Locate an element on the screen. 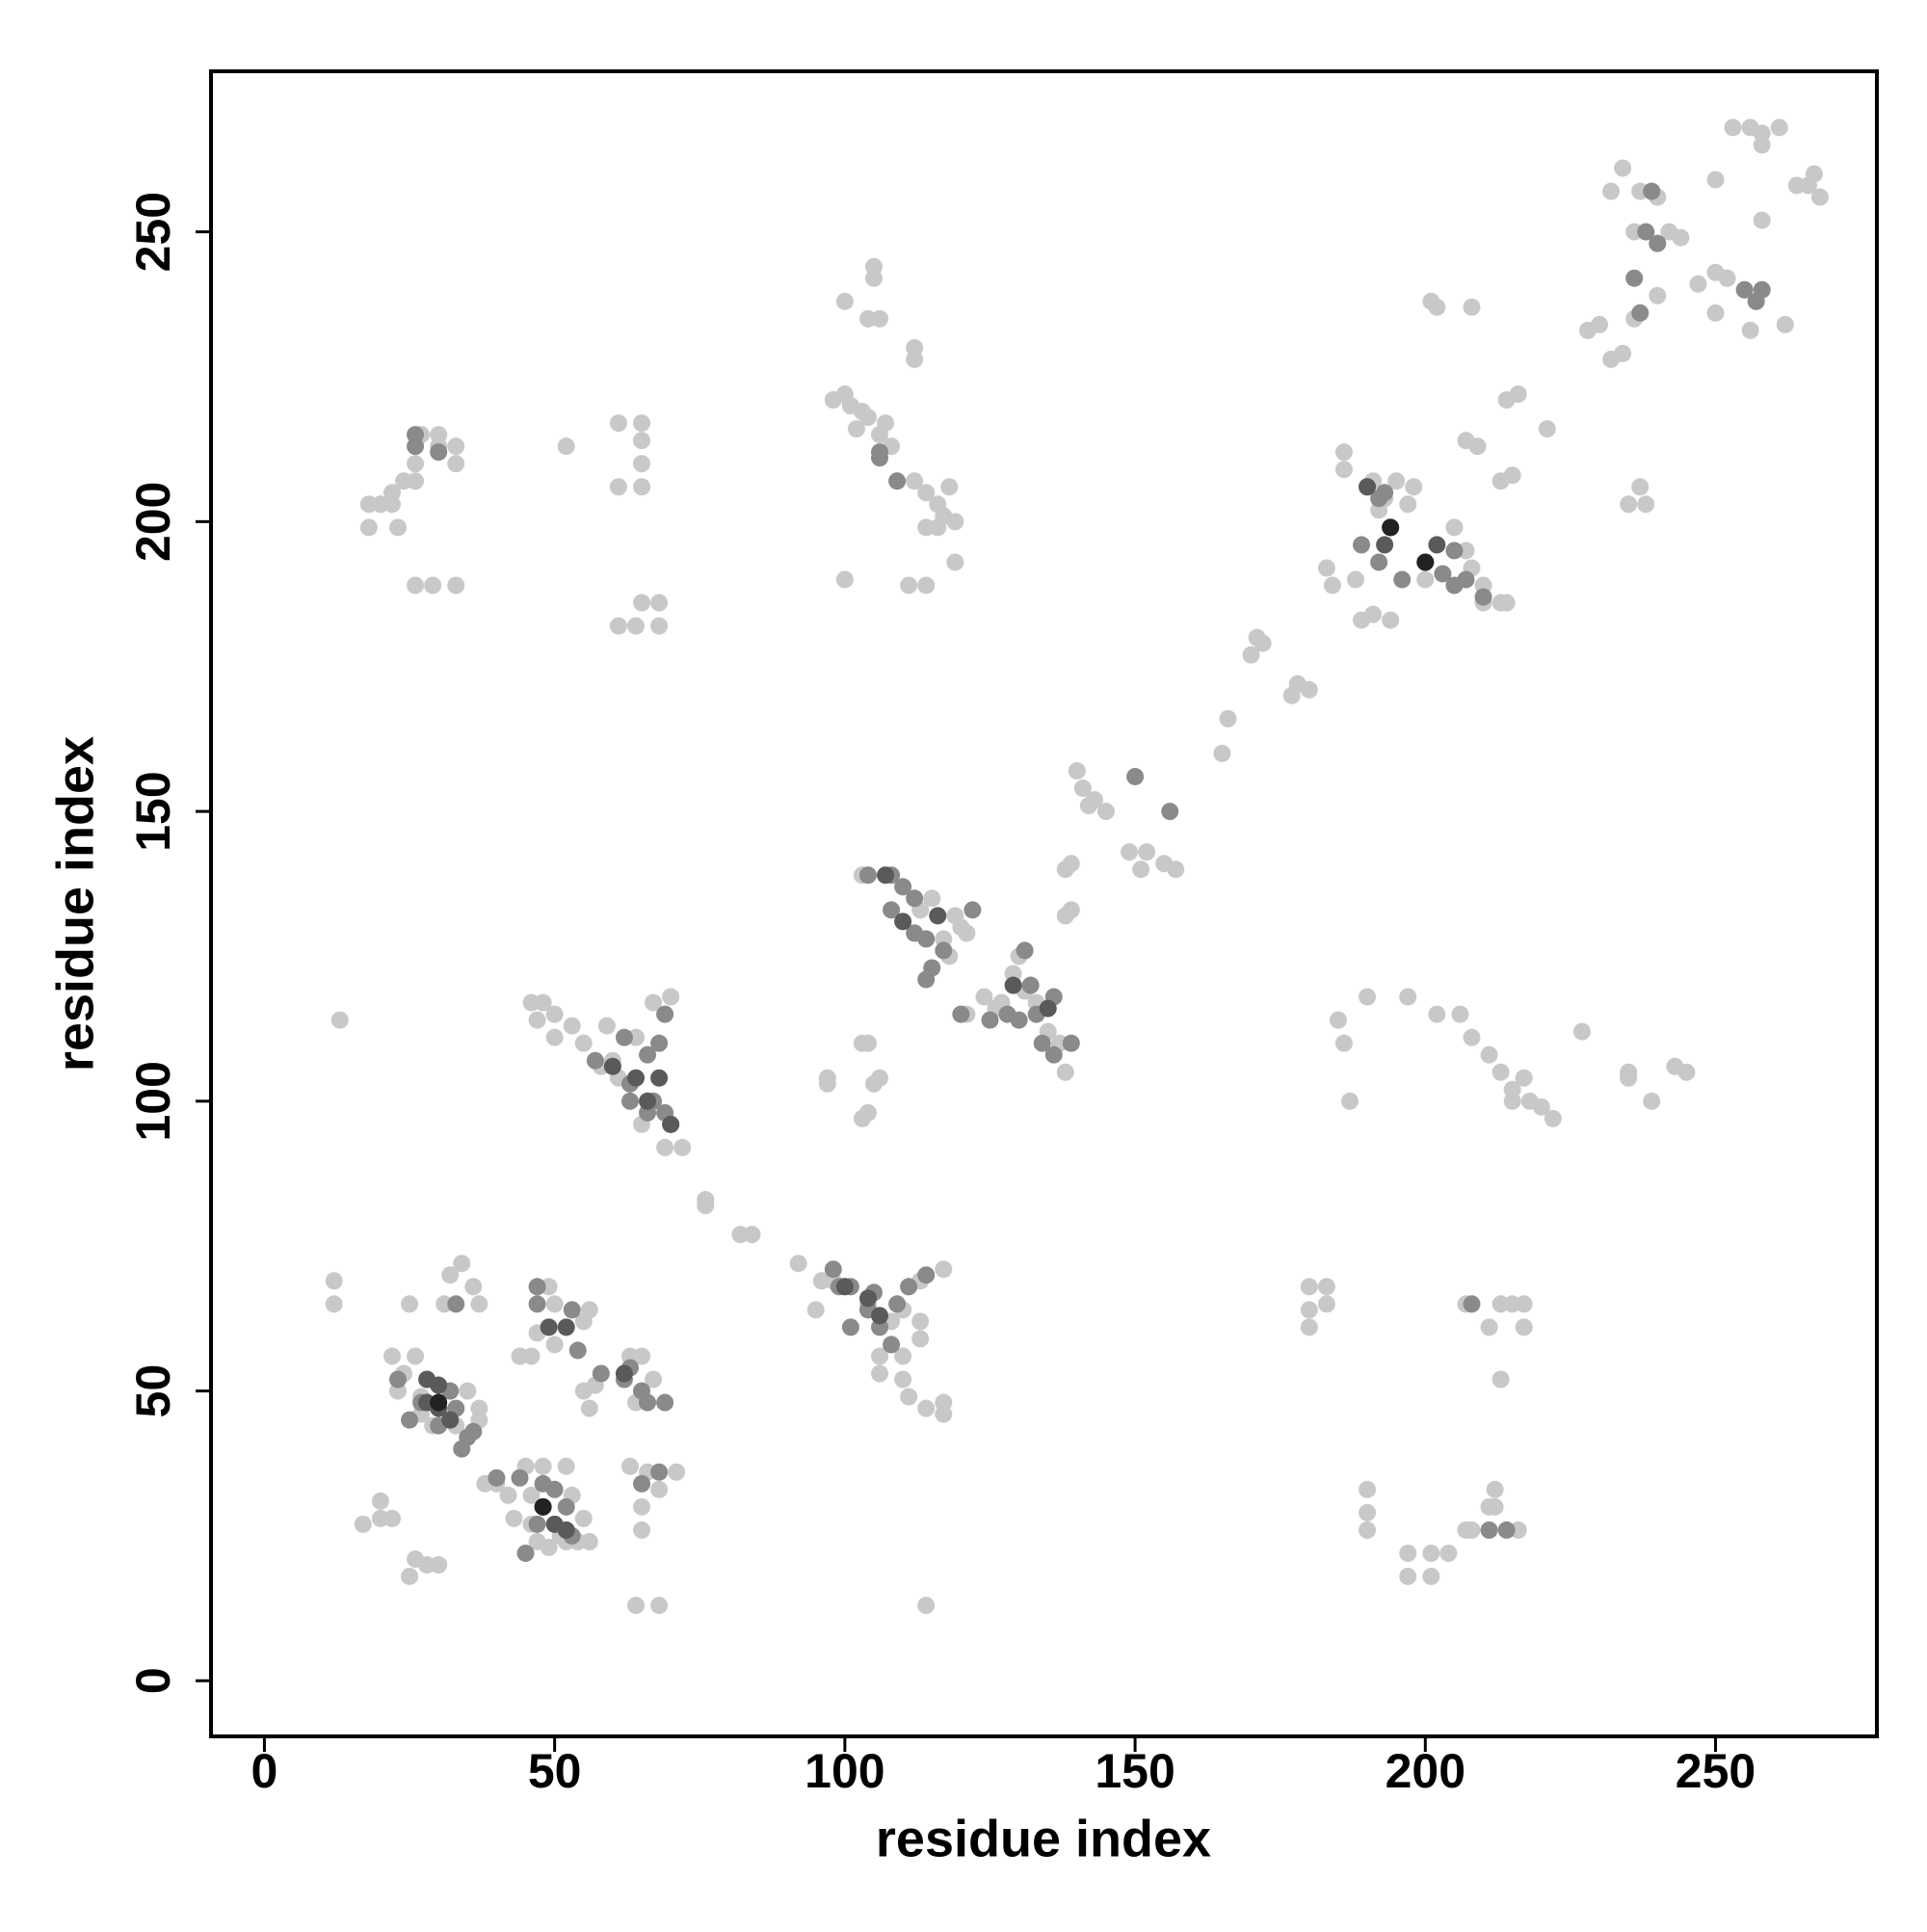 This screenshot has height=1932, width=1927. y-tick-label: 50 is located at coordinates (153, 1391).